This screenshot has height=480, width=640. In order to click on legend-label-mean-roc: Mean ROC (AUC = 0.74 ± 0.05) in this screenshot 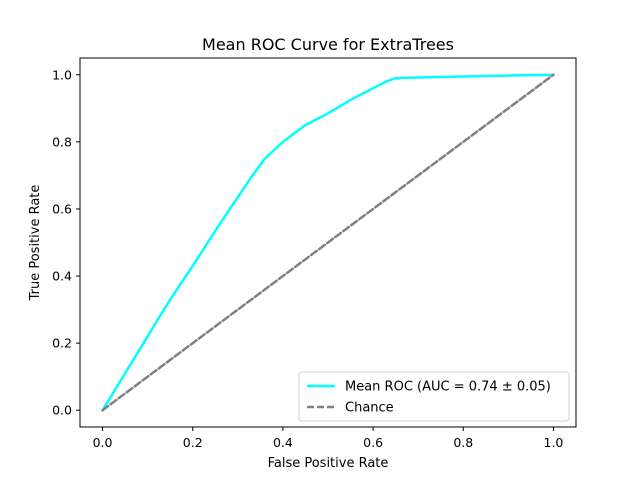, I will do `click(448, 387)`.